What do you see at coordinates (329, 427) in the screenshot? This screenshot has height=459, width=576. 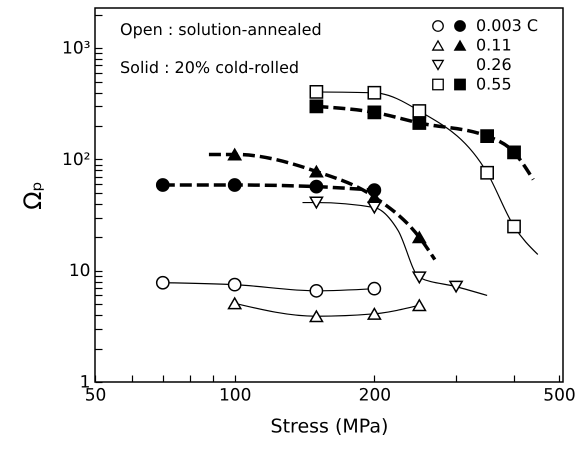 I see `x-axis-title: Stress (MPa)` at bounding box center [329, 427].